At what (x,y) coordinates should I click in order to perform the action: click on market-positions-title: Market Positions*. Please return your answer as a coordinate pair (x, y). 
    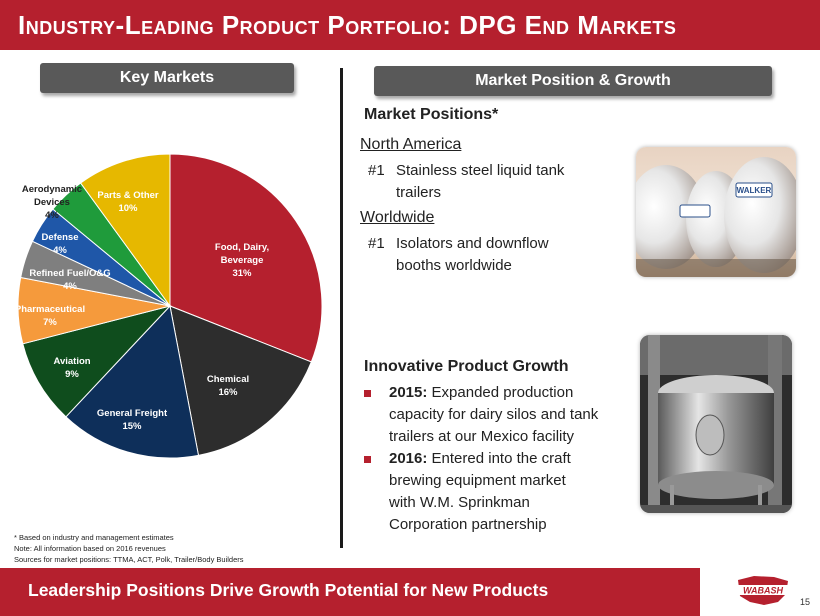
    Looking at the image, I should click on (431, 114).